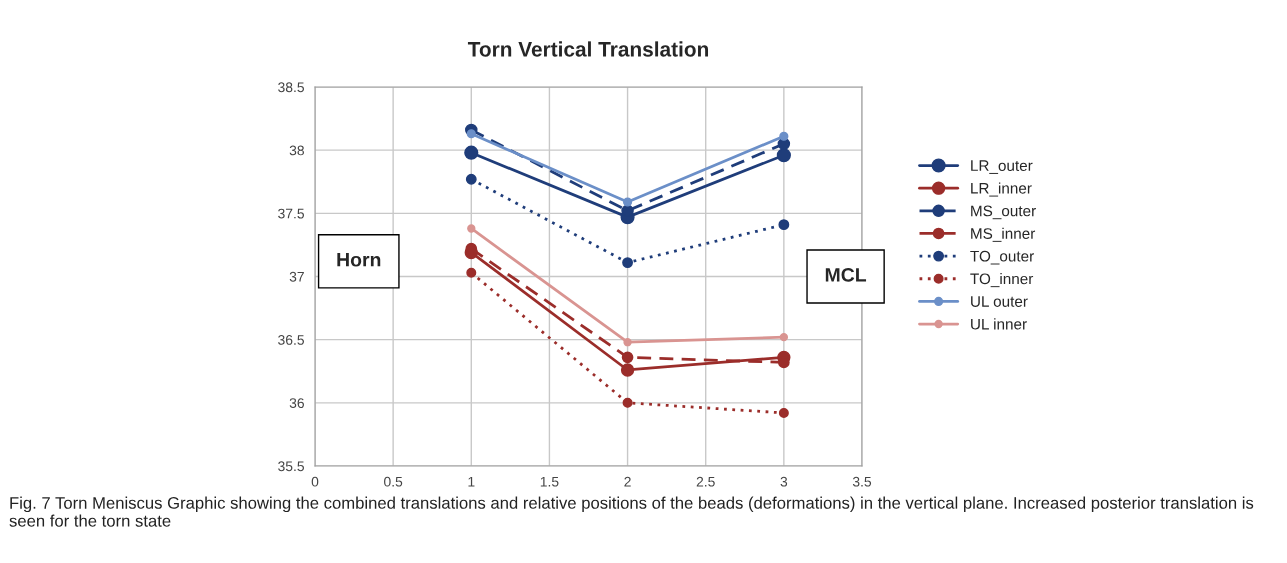  Describe the element at coordinates (705, 481) in the screenshot. I see `x-tick-label: 2.5` at that location.